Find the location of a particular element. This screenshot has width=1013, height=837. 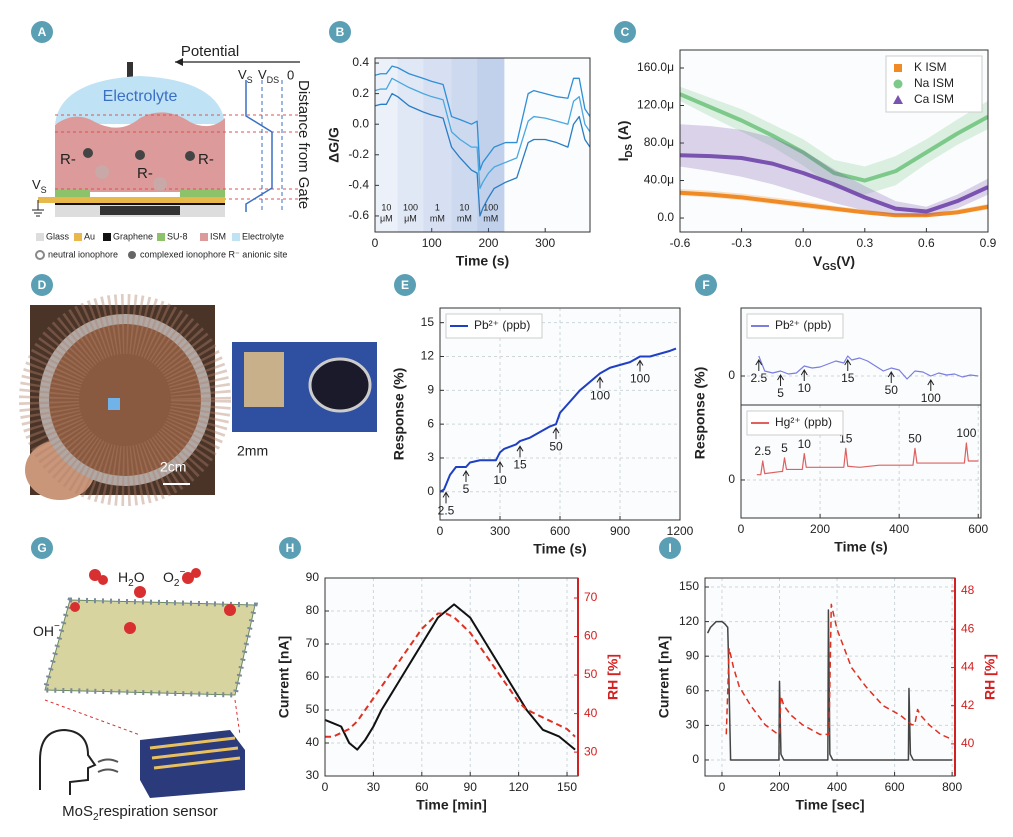

source-label: VS is located at coordinates (39, 186).